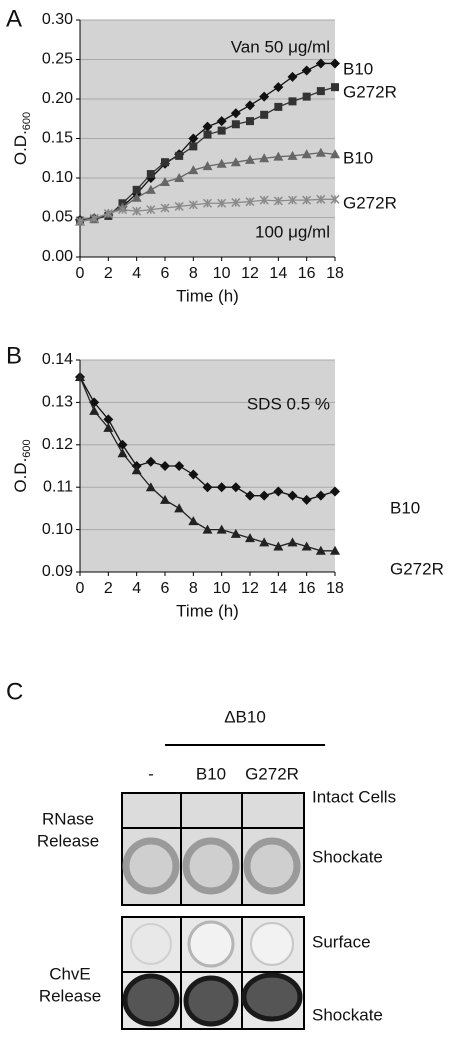 The height and width of the screenshot is (1051, 466). Describe the element at coordinates (57, 177) in the screenshot. I see `y-tick-label: 0.10` at that location.